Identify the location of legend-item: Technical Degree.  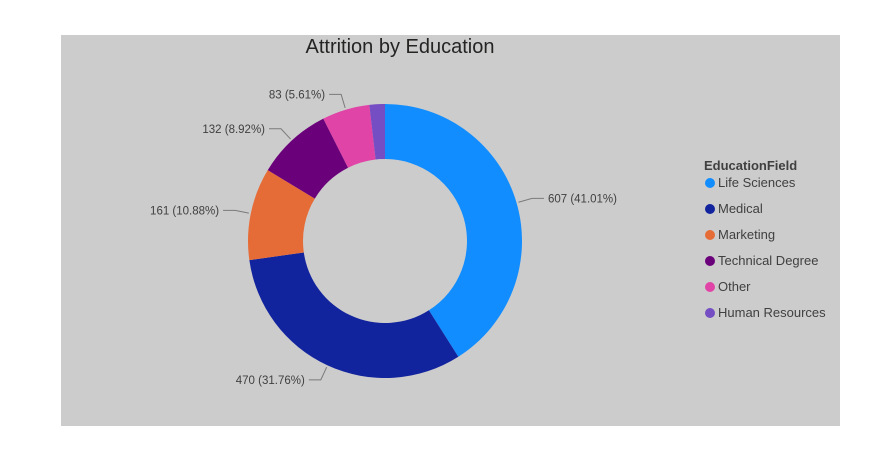
(761, 260).